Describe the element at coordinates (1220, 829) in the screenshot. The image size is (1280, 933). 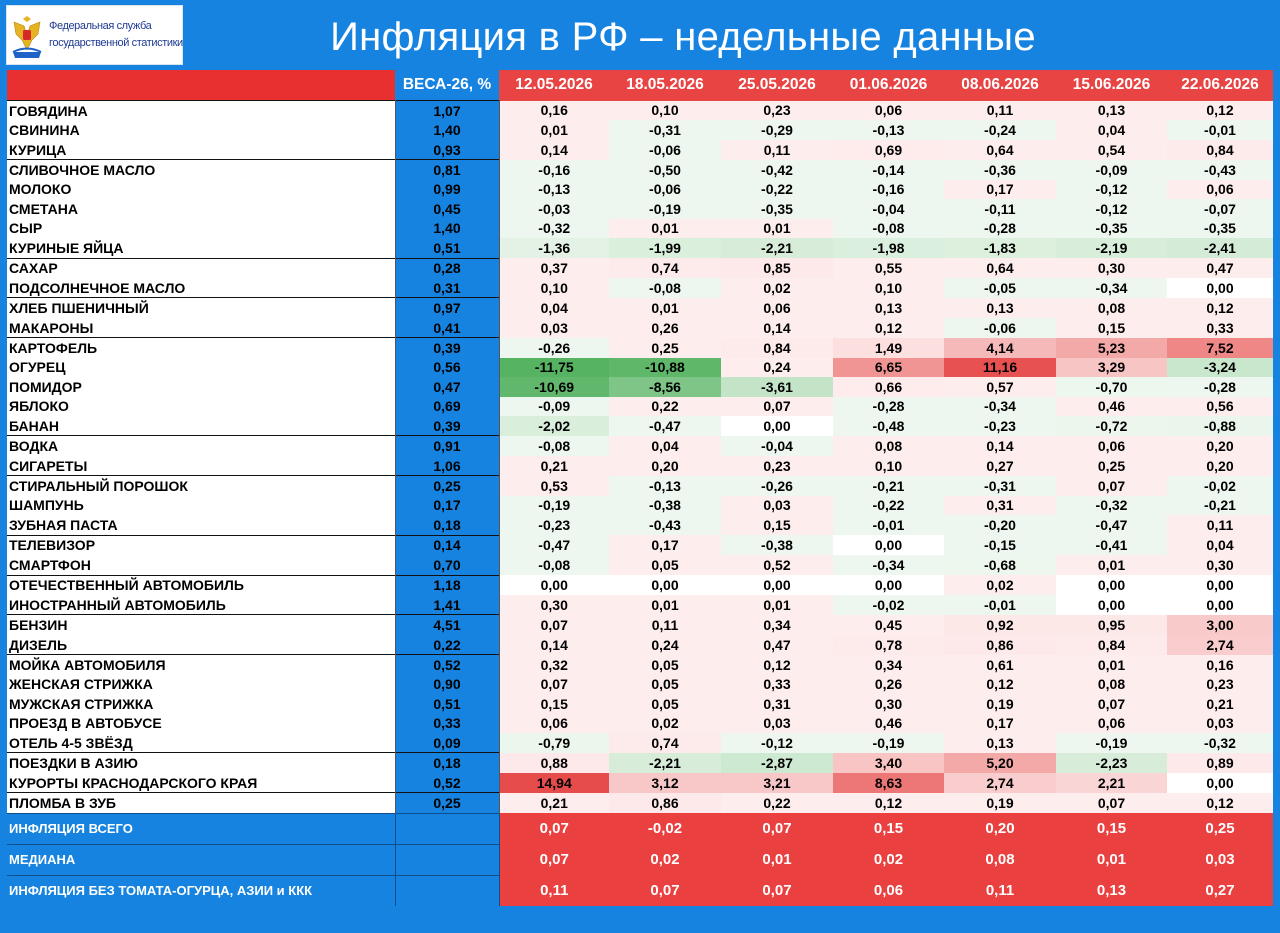
I see `summary-value: 0,25` at that location.